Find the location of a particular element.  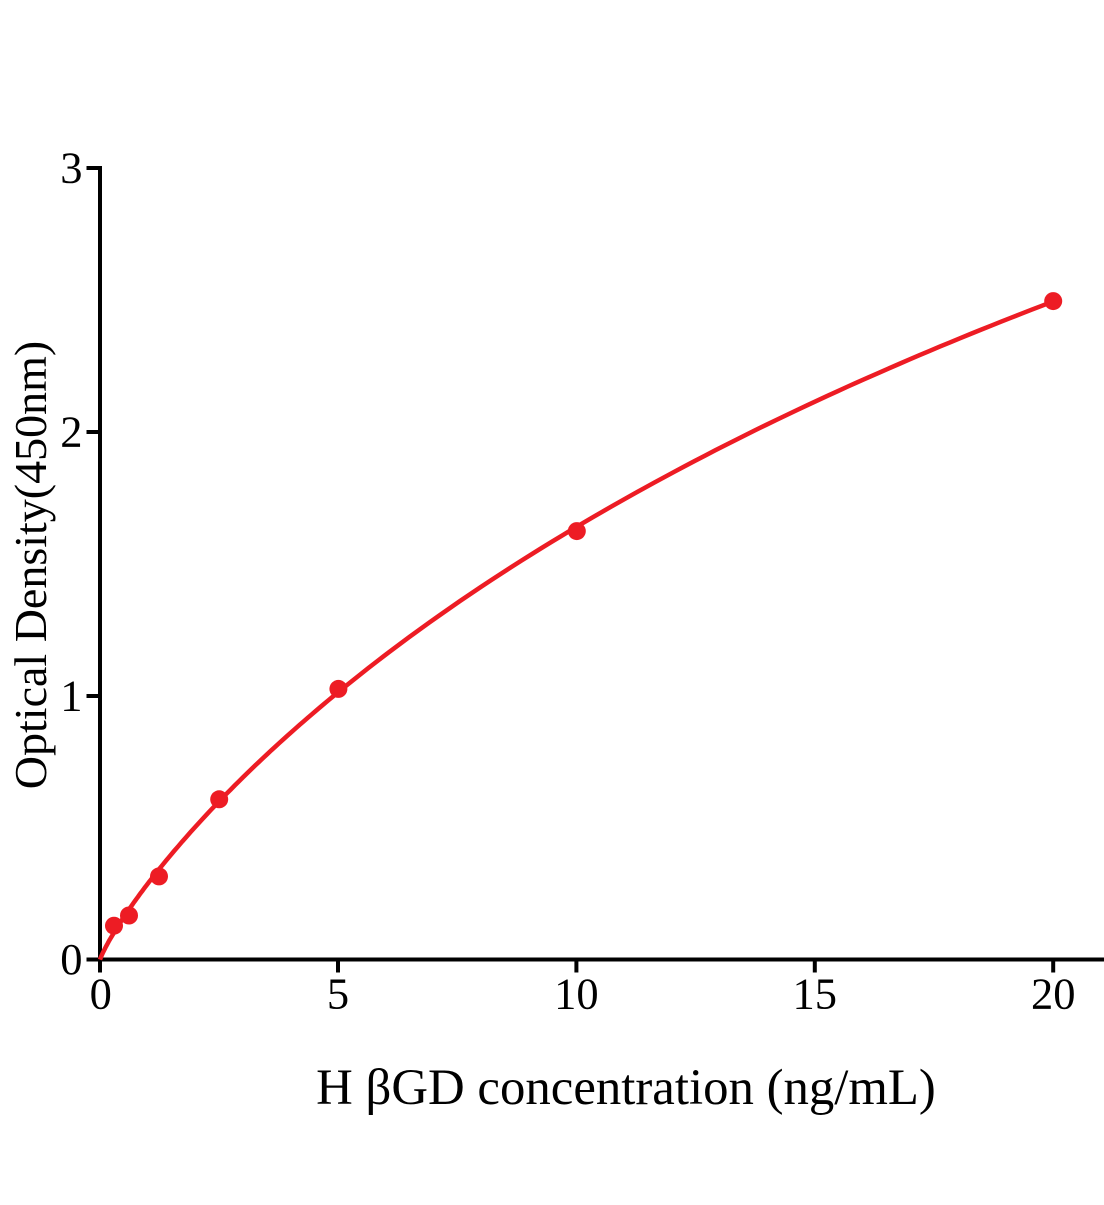

svg-text: H βGD concentration (ng/mL) is located at coordinates (626, 1087).